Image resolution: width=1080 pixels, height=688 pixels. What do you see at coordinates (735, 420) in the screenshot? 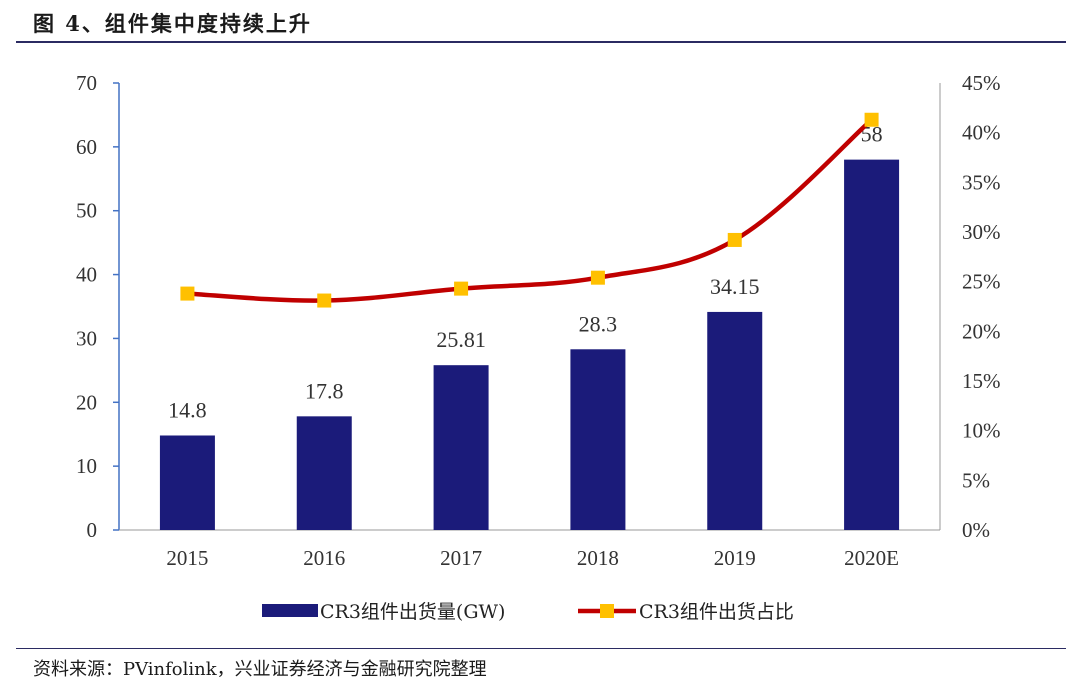
I see `bar-2019` at bounding box center [735, 420].